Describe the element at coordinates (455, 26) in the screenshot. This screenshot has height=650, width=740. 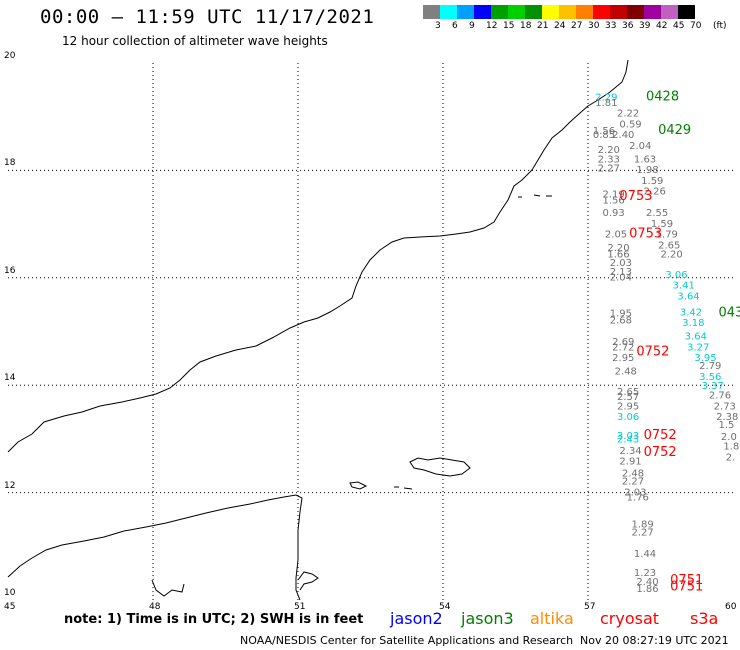
I see `legend-label: 6` at that location.